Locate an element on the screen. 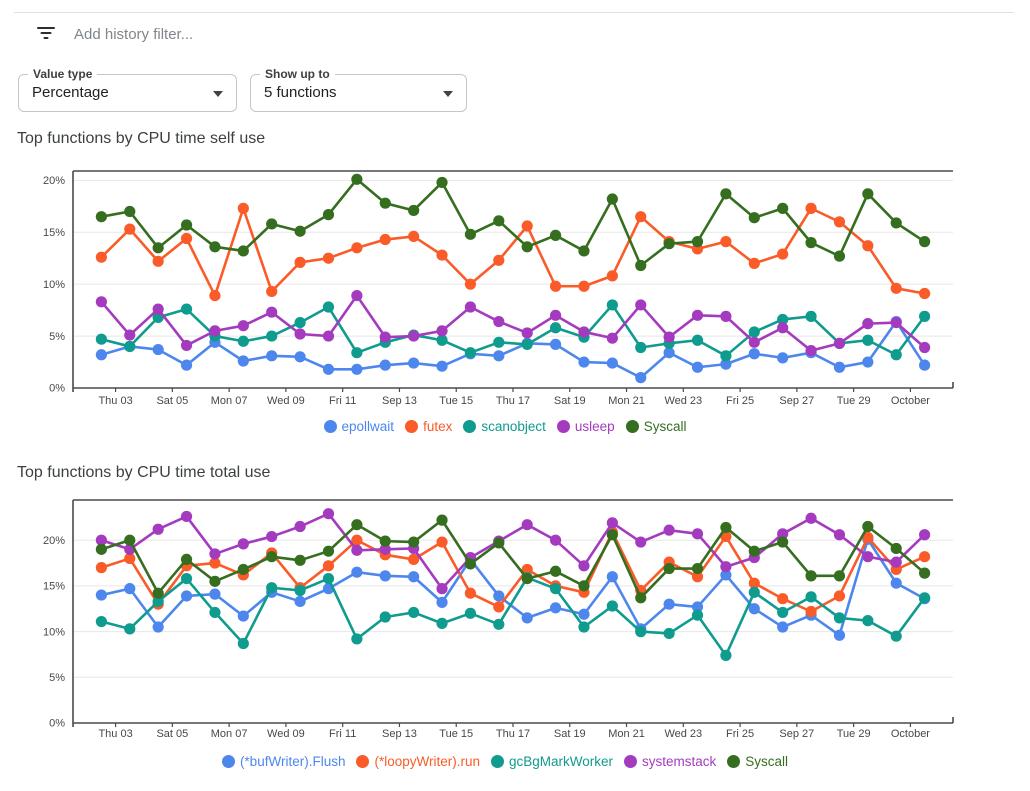  history-filter-bar is located at coordinates (306, 34).